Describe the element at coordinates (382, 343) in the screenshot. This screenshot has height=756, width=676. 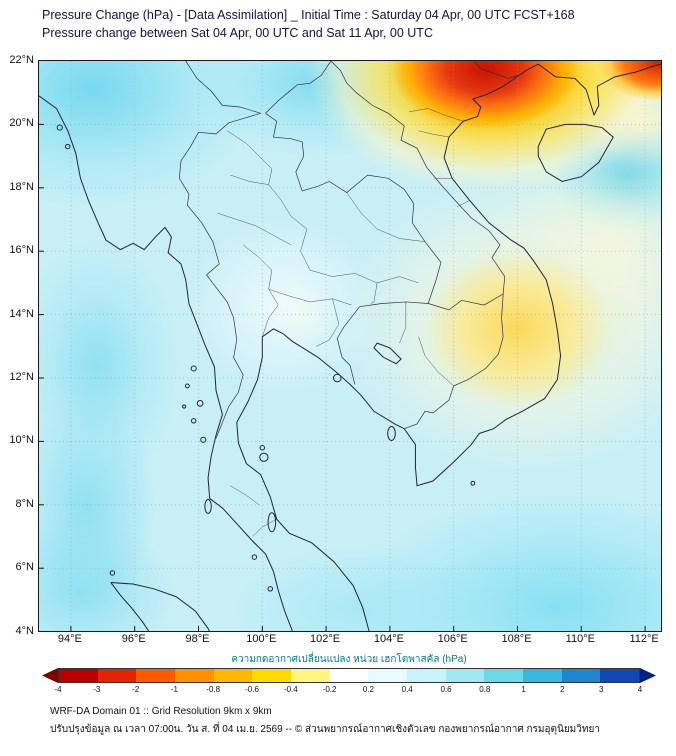
I see `border-thailand-cambodia` at that location.